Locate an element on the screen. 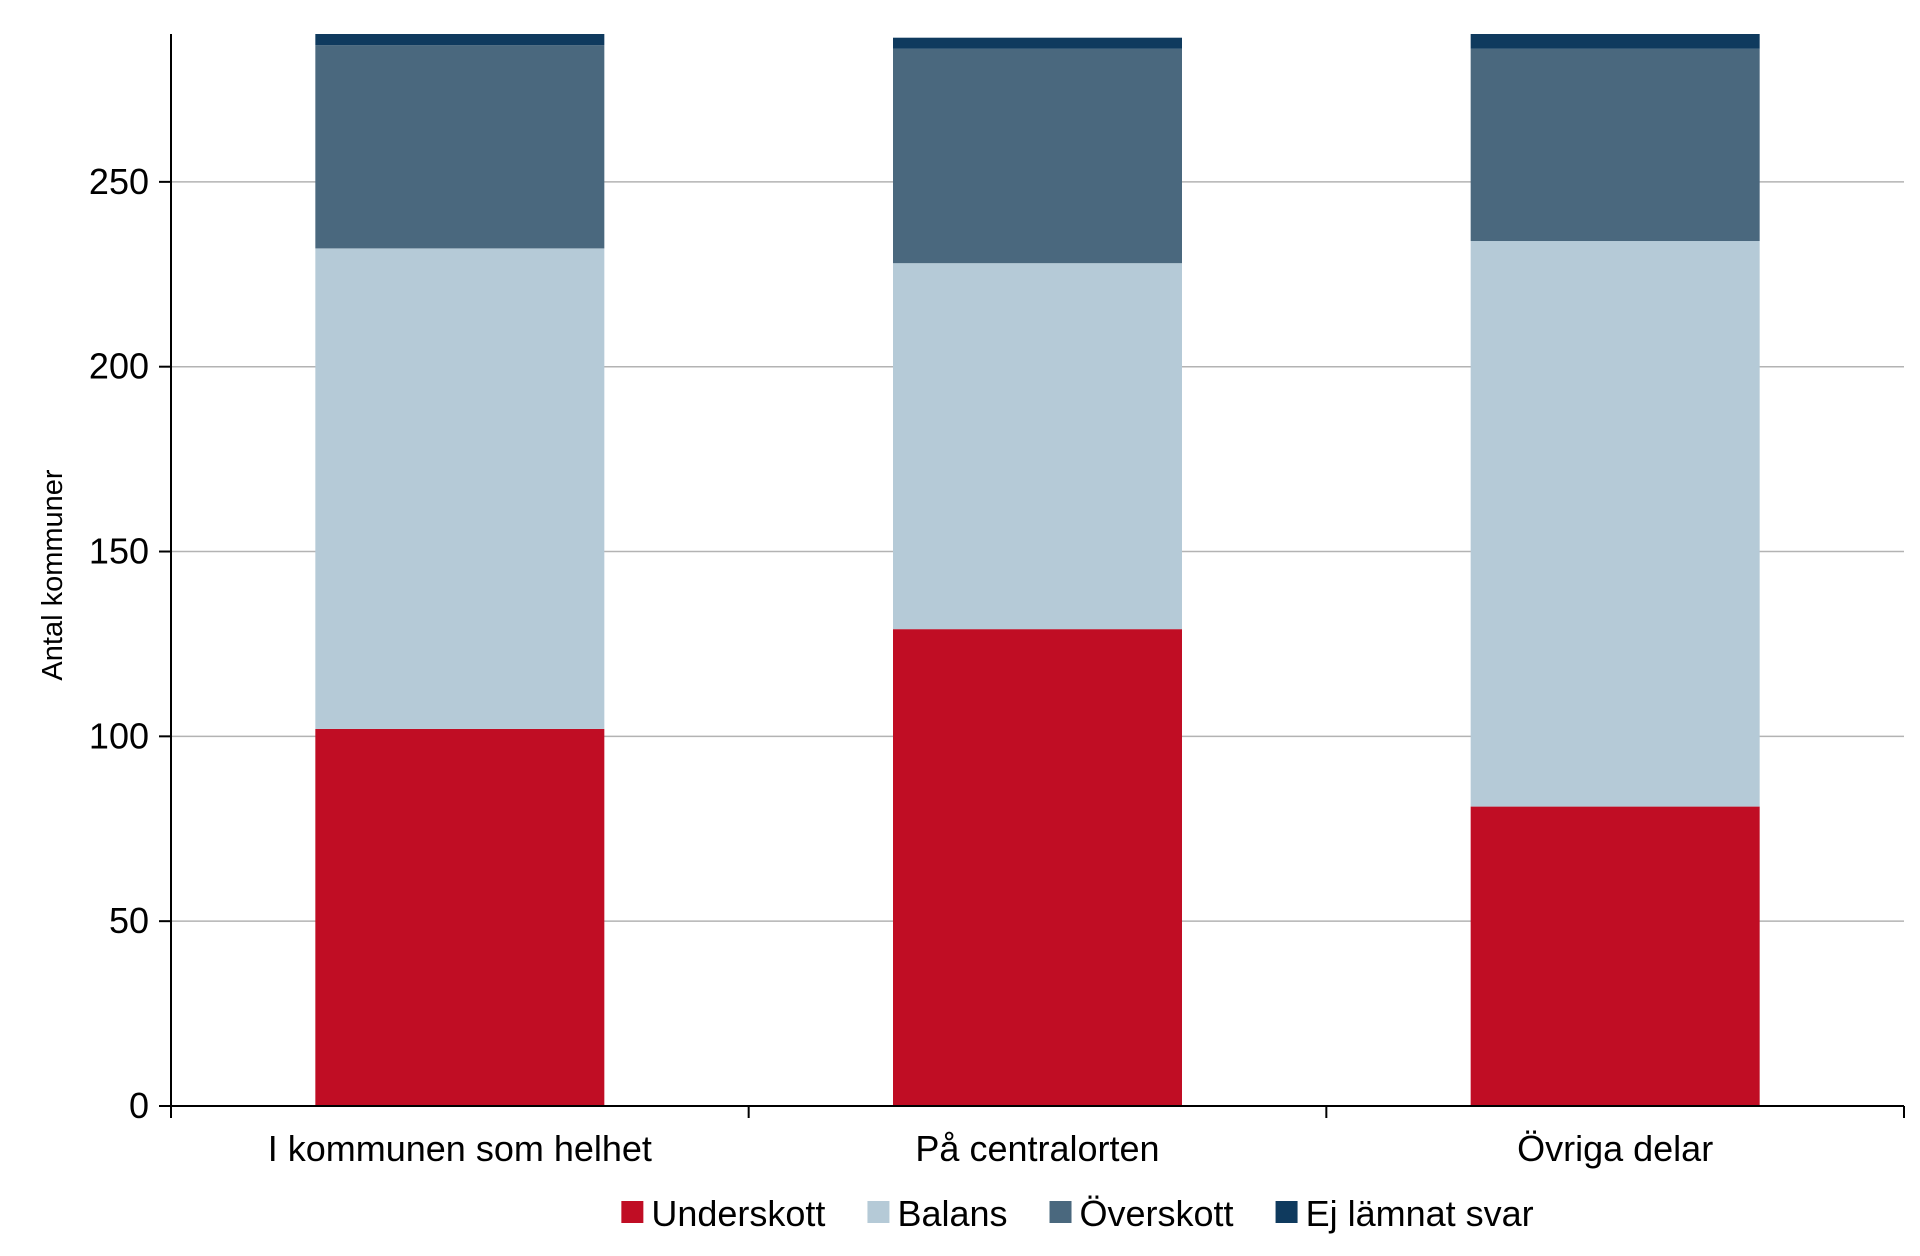 Image resolution: width=1920 pixels, height=1256 pixels. legend-label: Balans is located at coordinates (952, 1213).